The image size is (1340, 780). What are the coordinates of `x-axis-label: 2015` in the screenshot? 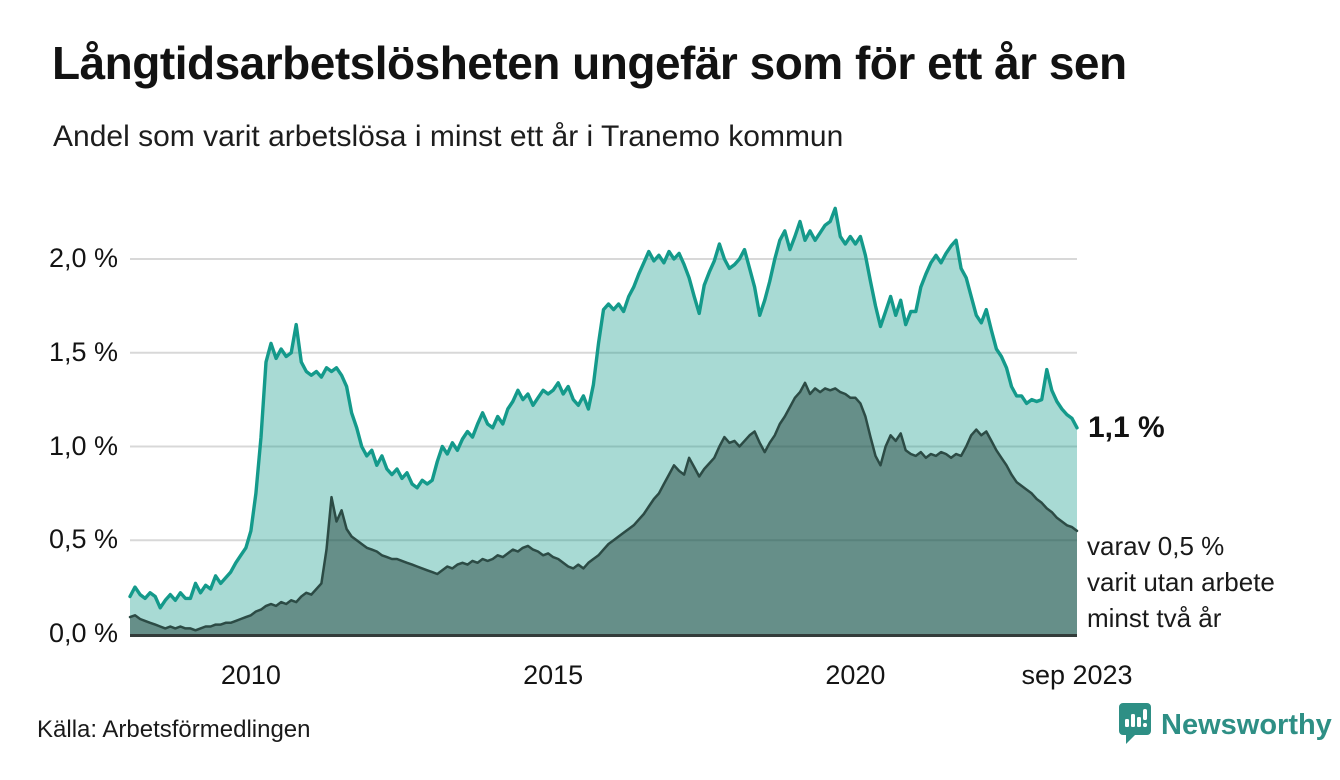 It's located at (553, 675).